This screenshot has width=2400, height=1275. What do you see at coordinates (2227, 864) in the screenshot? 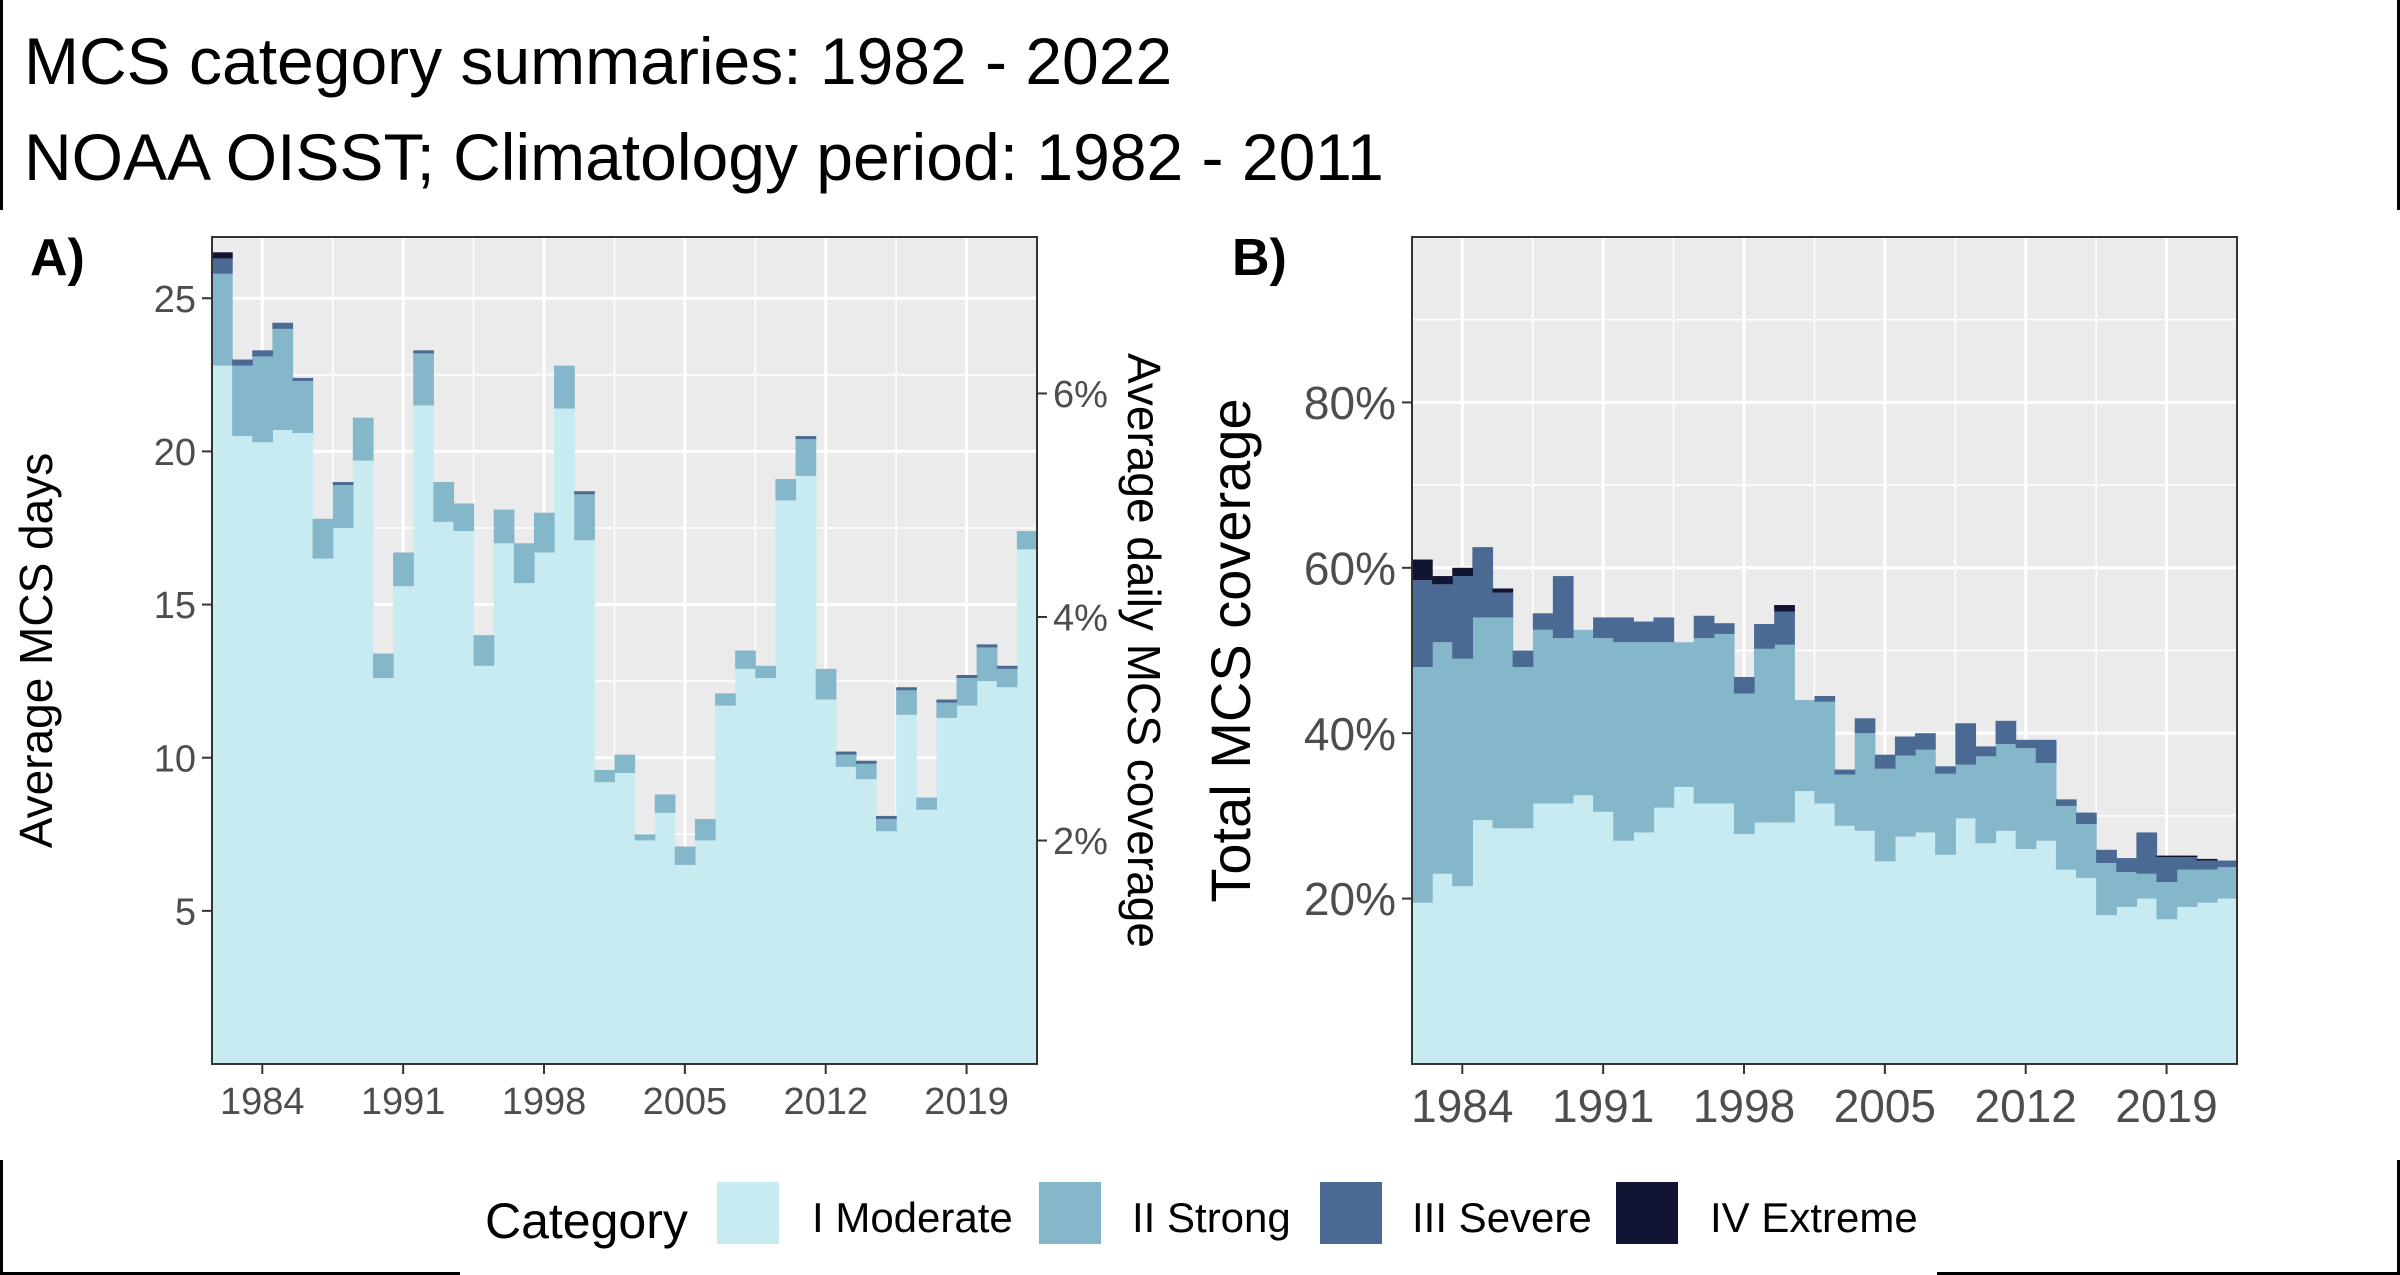
I see `panel-b-bar-severe-2022` at bounding box center [2227, 864].